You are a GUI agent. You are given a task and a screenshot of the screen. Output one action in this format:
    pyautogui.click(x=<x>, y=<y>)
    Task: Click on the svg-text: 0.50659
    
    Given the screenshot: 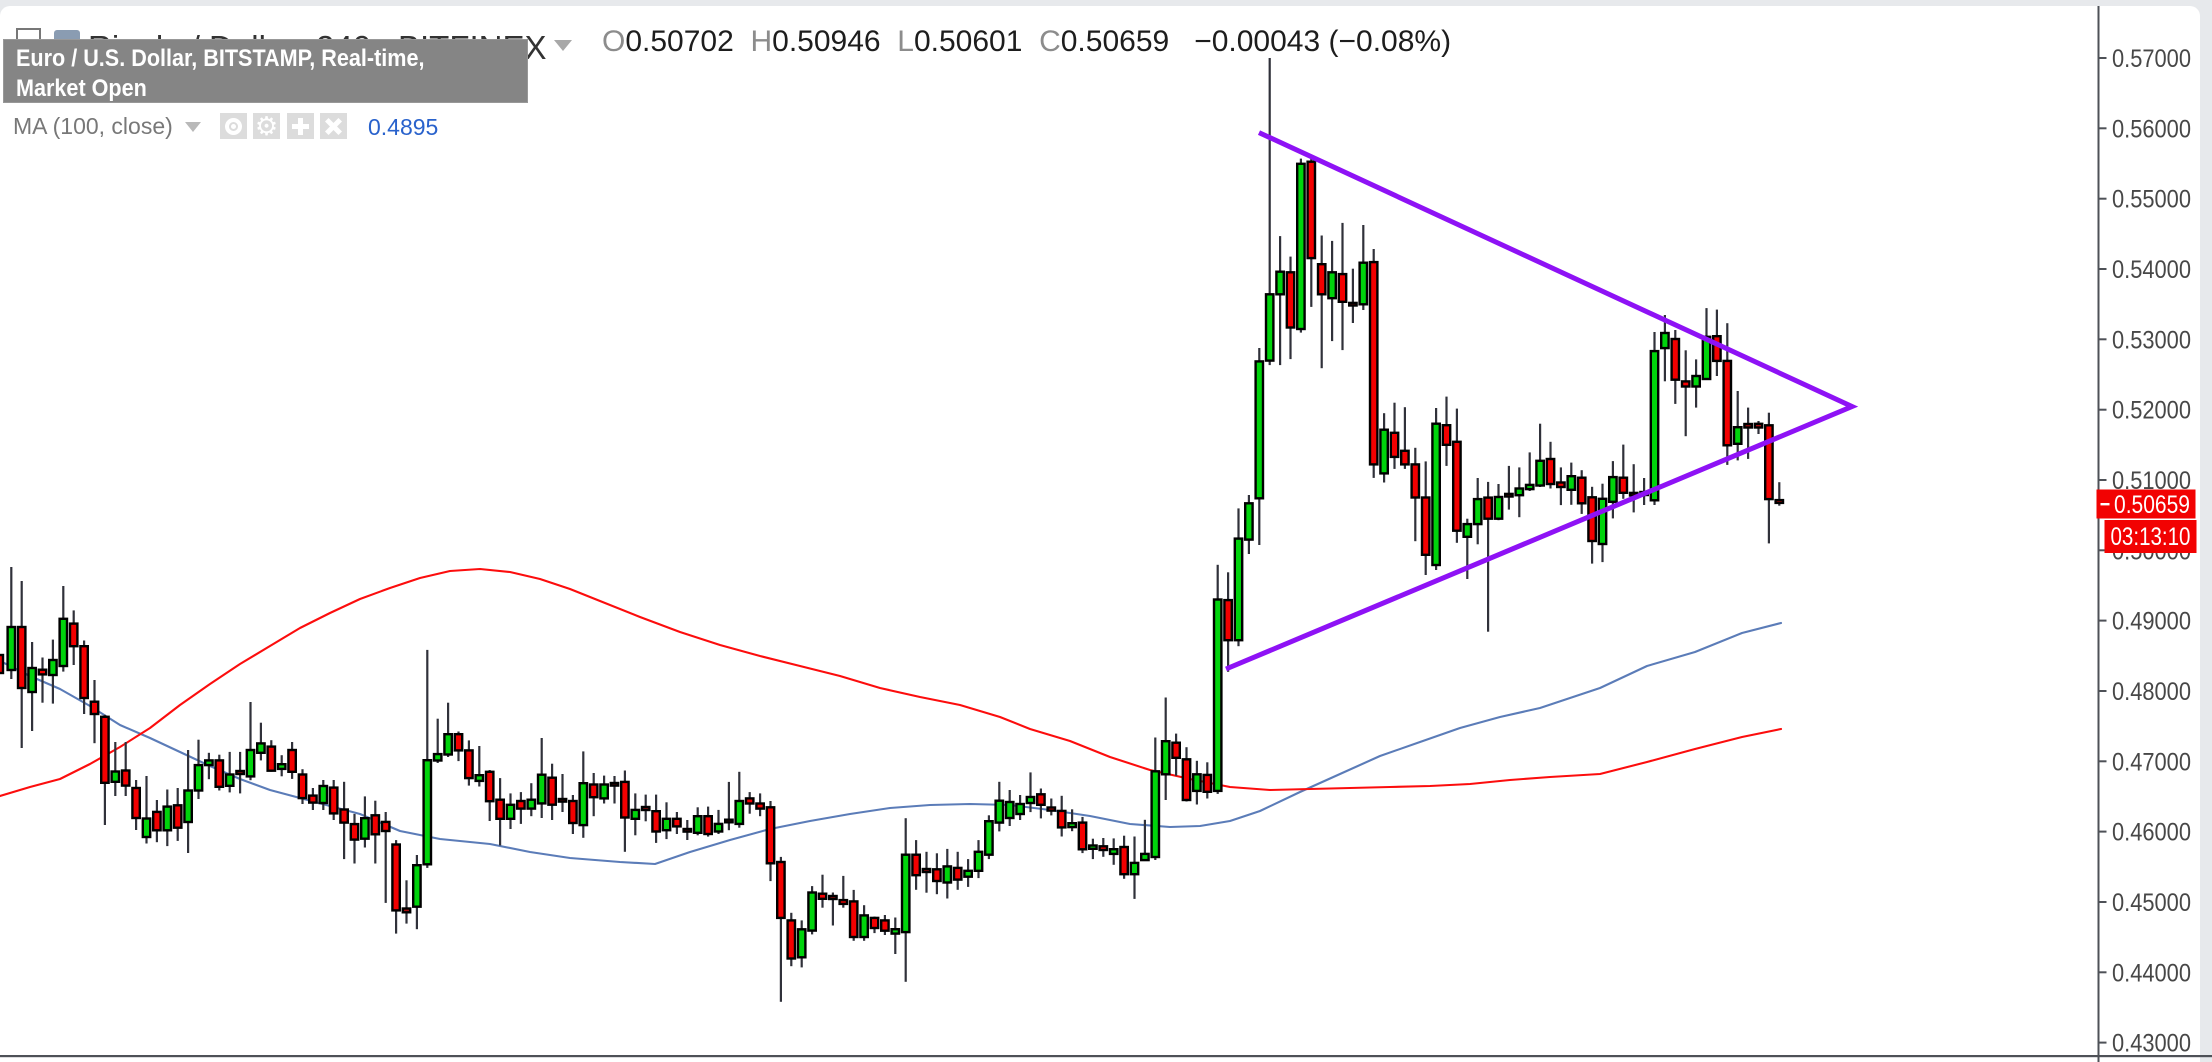 What is the action you would take?
    pyautogui.click(x=2152, y=505)
    